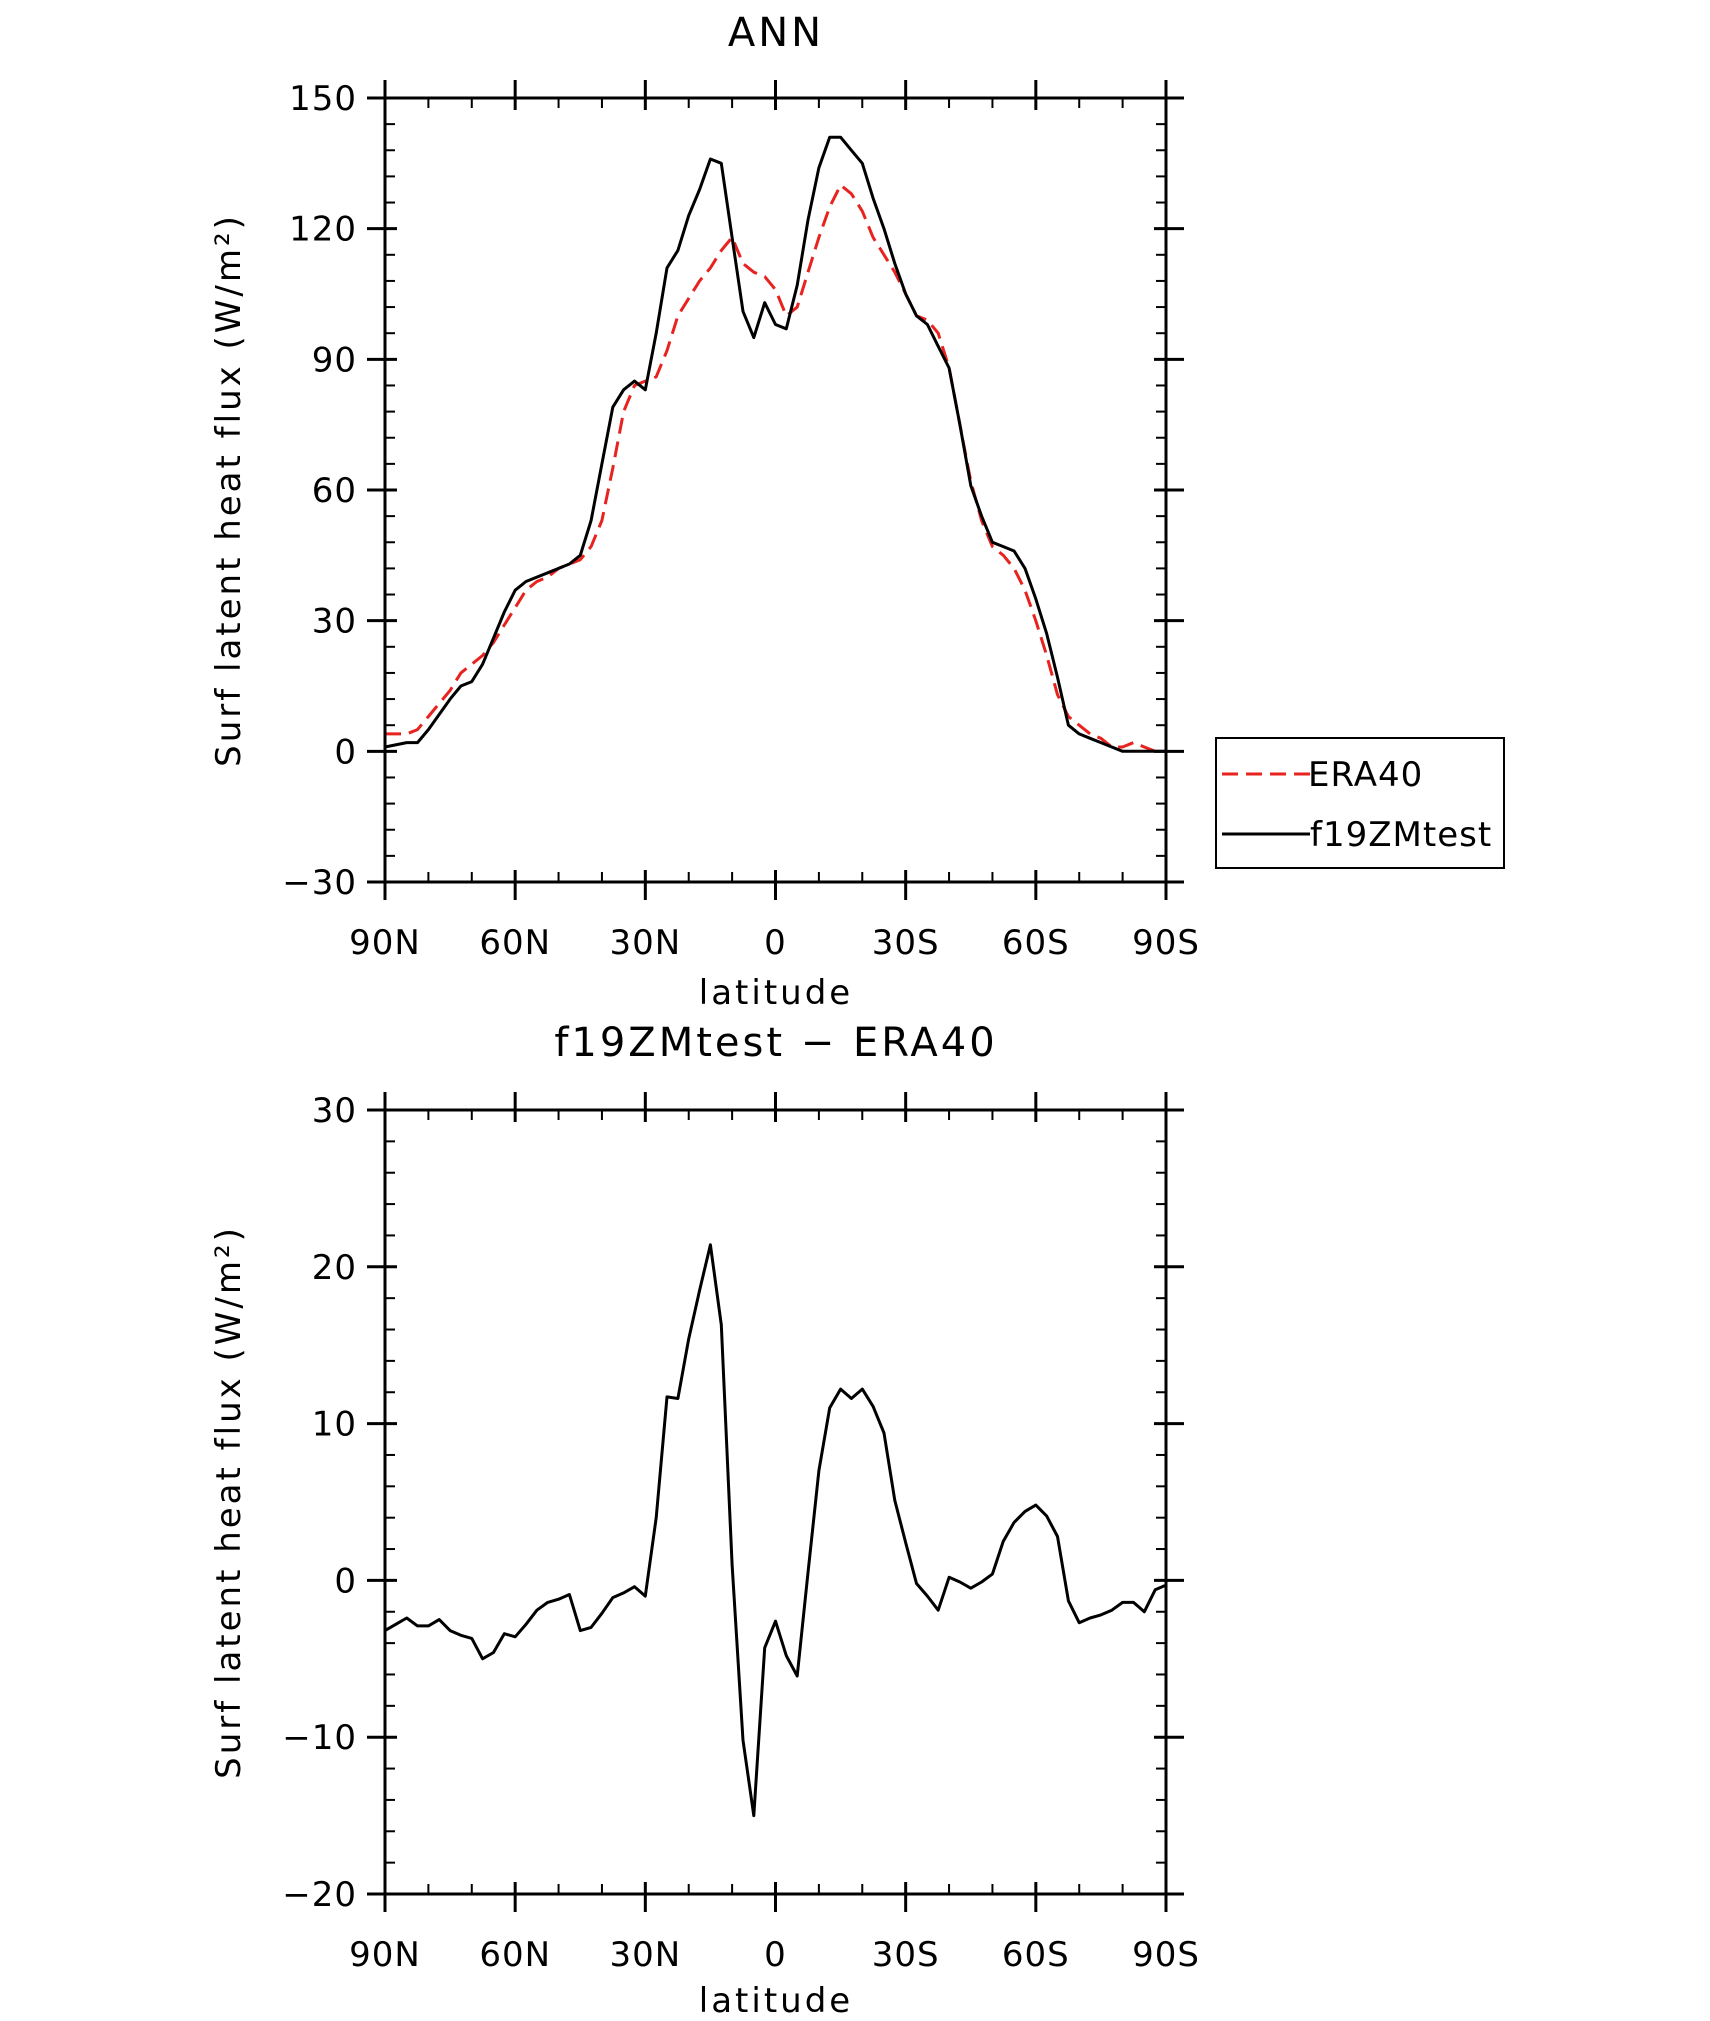 The height and width of the screenshot is (2021, 1710). What do you see at coordinates (334, 1268) in the screenshot?
I see `y-tick-label: 20` at bounding box center [334, 1268].